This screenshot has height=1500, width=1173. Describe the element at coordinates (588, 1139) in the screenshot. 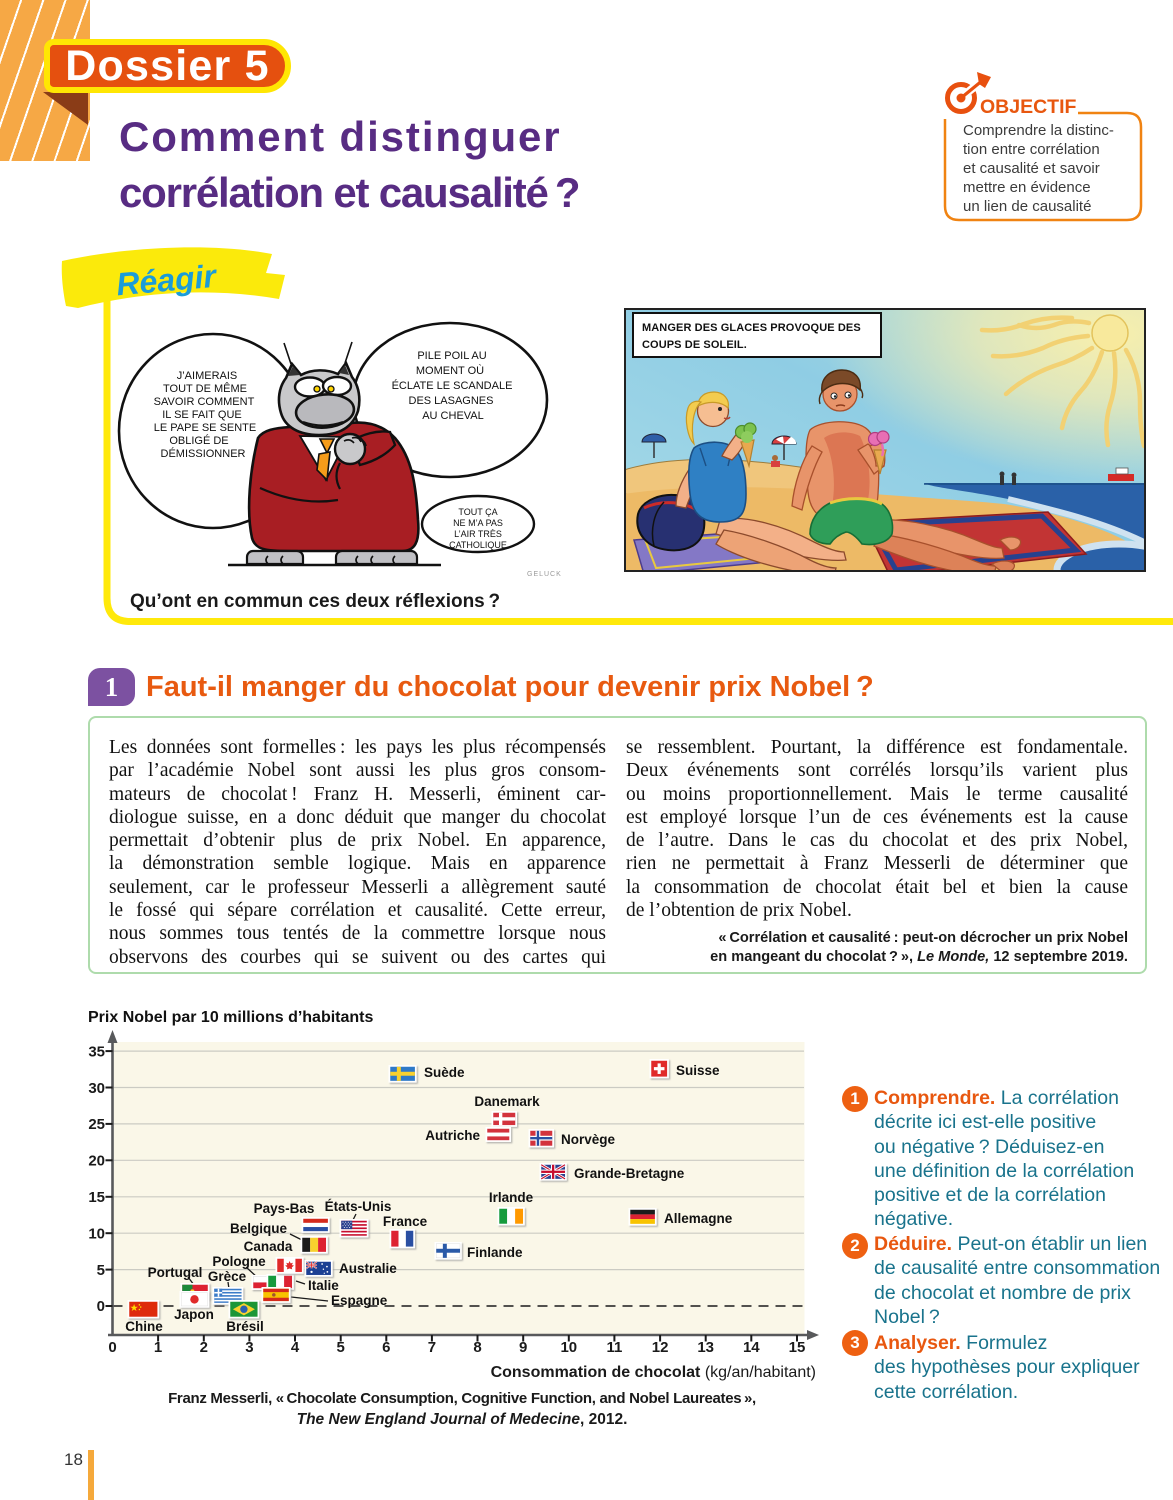

I see `svg-text: Norvège` at that location.